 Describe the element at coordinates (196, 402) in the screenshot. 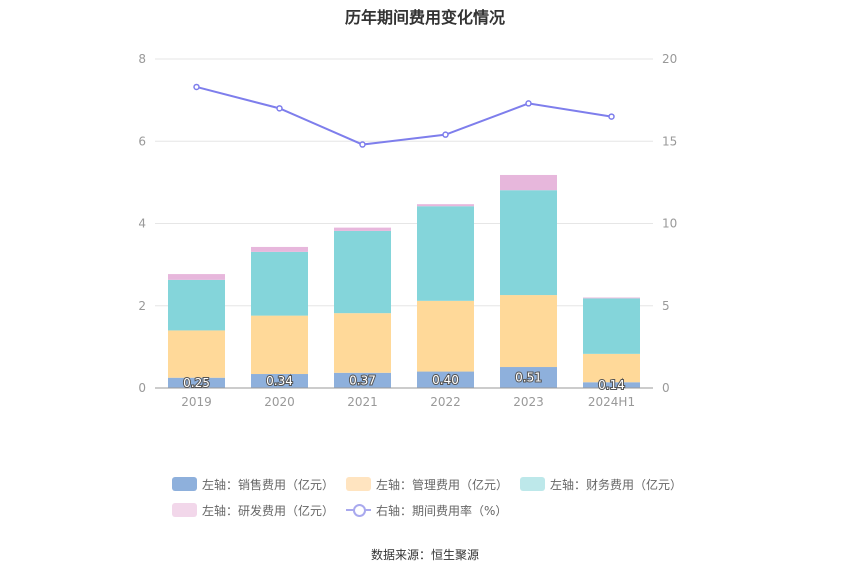

I see `x-tick-label: 2019` at that location.